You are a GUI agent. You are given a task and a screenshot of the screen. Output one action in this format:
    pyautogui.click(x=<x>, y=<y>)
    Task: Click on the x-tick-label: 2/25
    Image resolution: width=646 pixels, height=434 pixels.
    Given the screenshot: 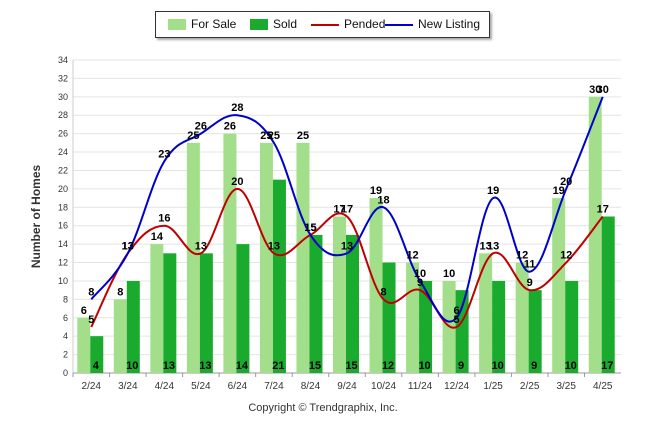 What is the action you would take?
    pyautogui.click(x=530, y=386)
    